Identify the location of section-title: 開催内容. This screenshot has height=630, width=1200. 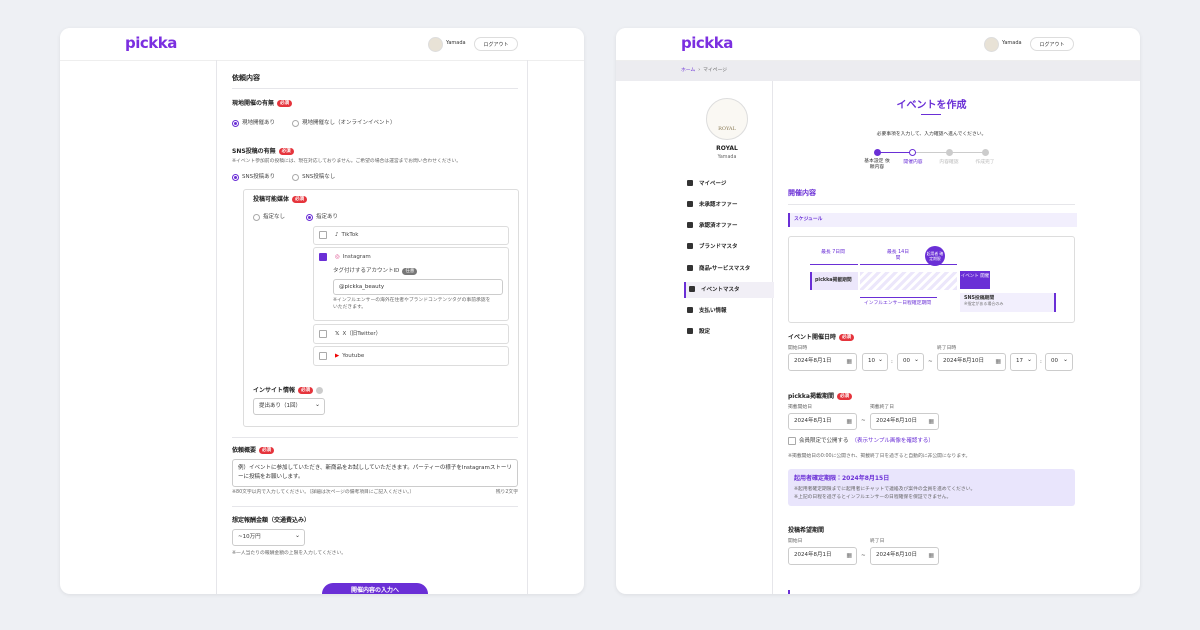
(802, 193).